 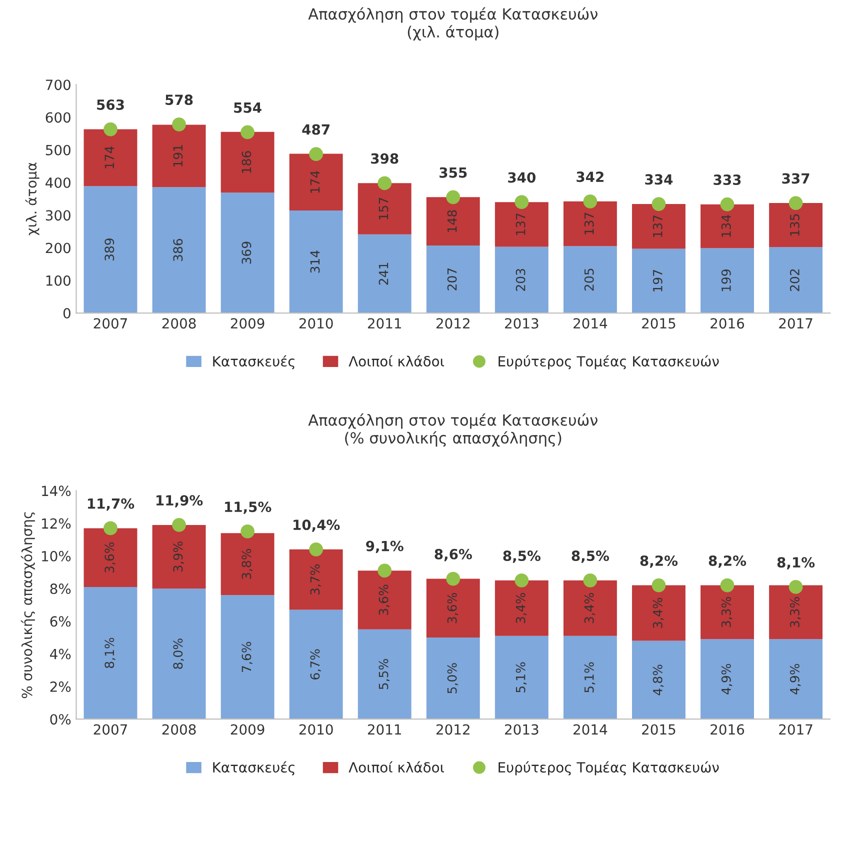 I want to click on data-label: 11,5%, so click(x=248, y=508).